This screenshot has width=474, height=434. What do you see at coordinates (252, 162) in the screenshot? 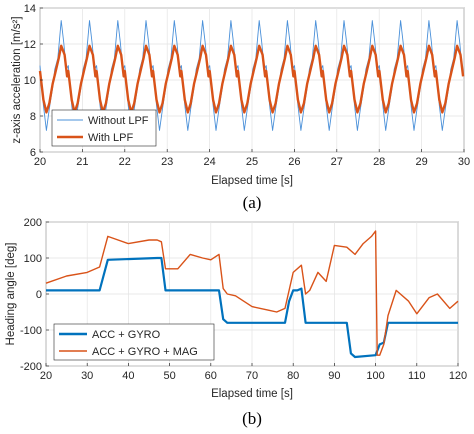
I see `chart-a-xtick-label: 25` at bounding box center [252, 162].